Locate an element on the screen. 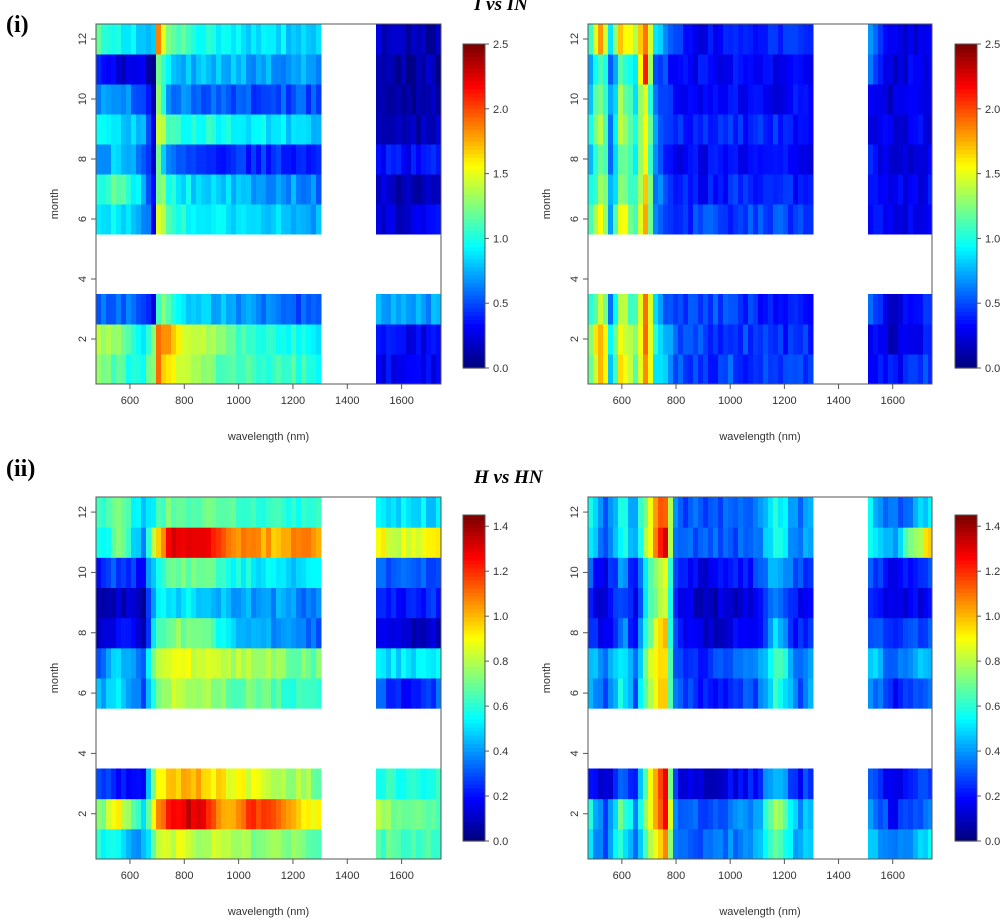  colorbar-tick-label: 2.5 is located at coordinates (500, 45).